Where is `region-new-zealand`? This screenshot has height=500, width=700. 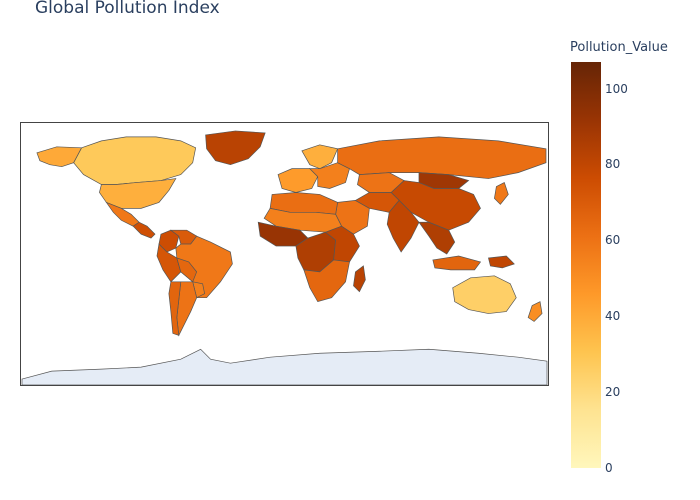
region-new-zealand is located at coordinates (535, 311).